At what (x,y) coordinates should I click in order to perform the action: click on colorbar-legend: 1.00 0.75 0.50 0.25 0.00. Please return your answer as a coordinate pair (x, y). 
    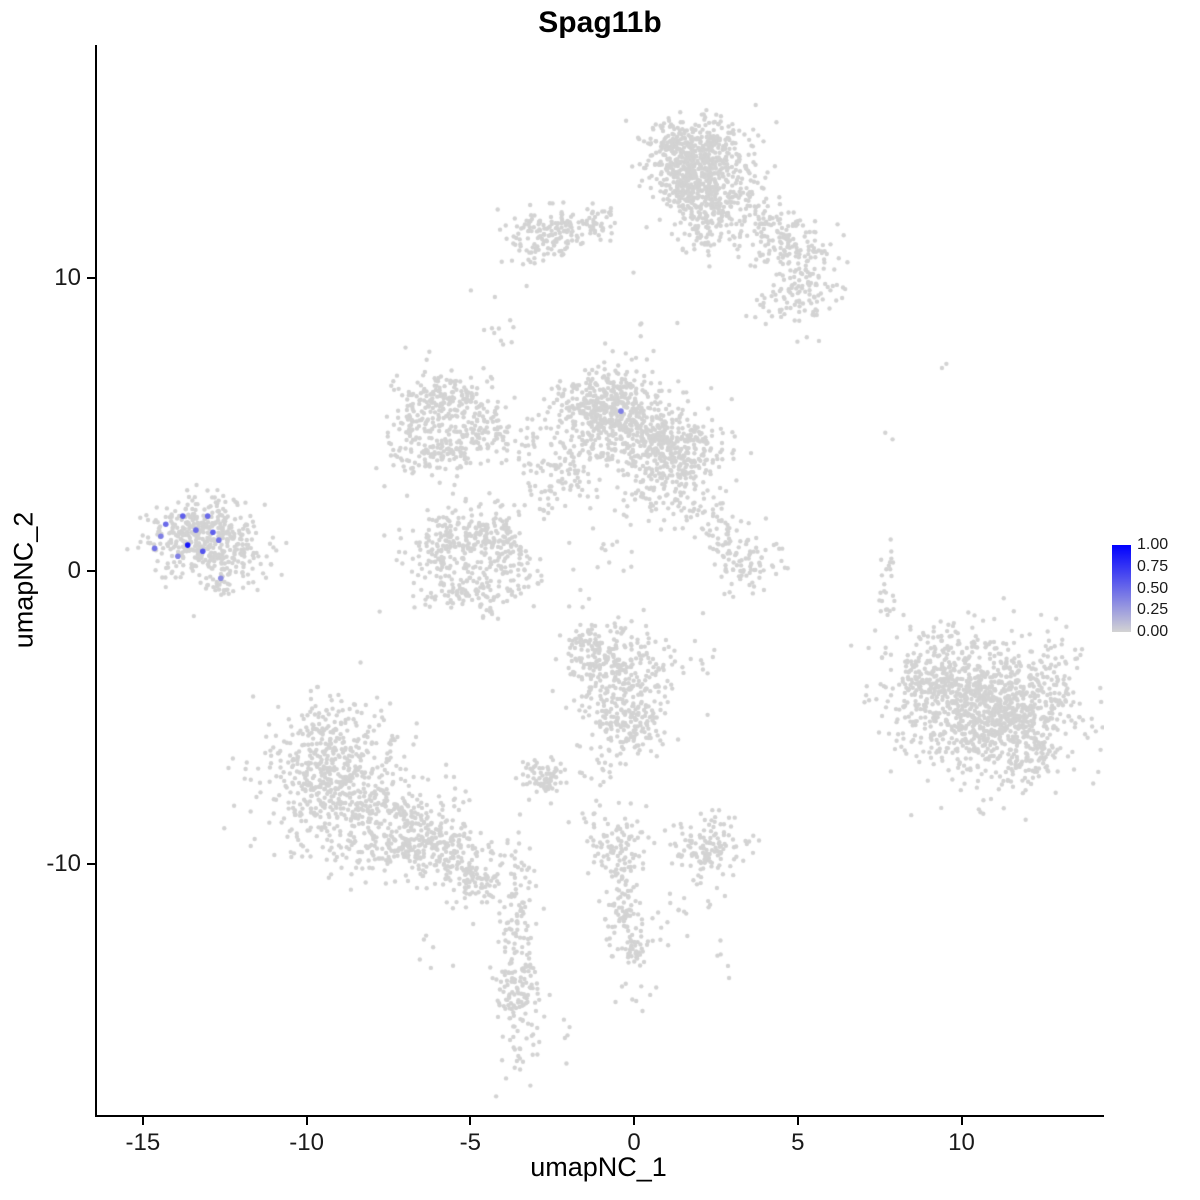
    Looking at the image, I should click on (1155, 588).